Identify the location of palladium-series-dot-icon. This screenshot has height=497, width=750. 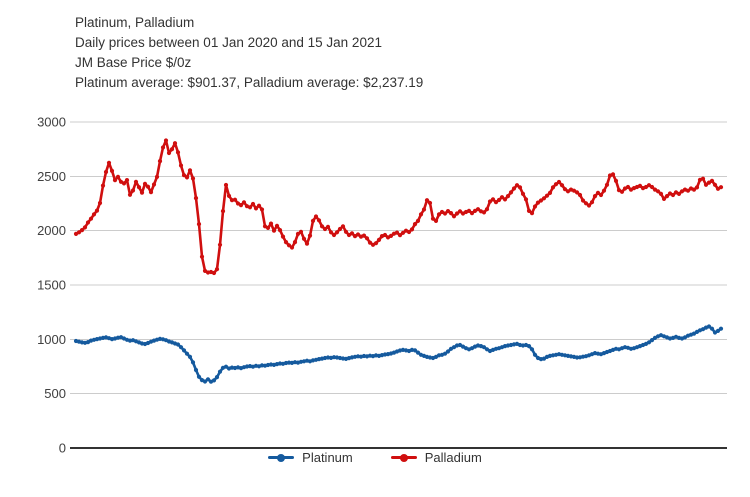
(403, 457).